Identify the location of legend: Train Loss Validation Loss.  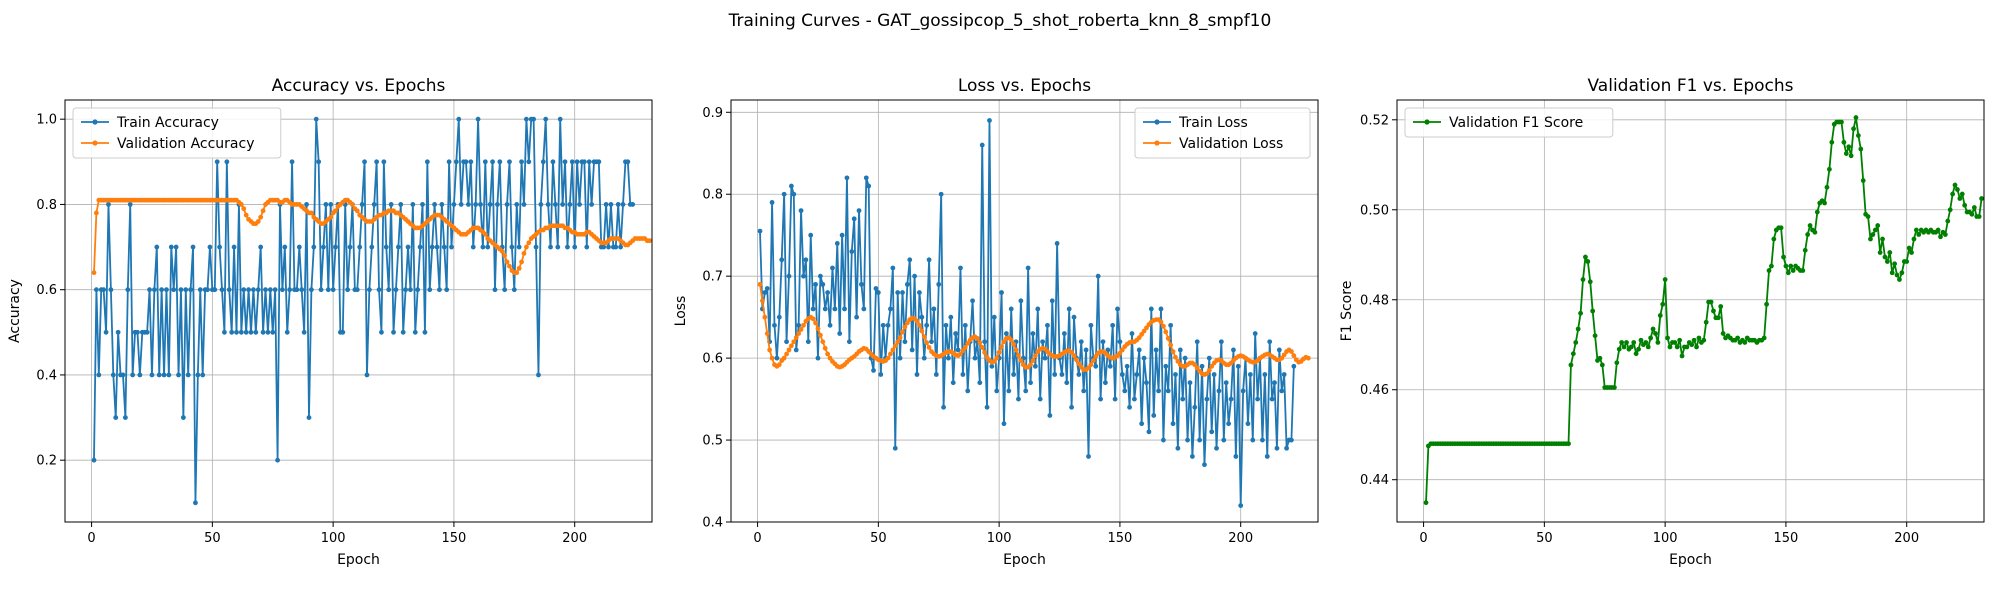
(1222, 133).